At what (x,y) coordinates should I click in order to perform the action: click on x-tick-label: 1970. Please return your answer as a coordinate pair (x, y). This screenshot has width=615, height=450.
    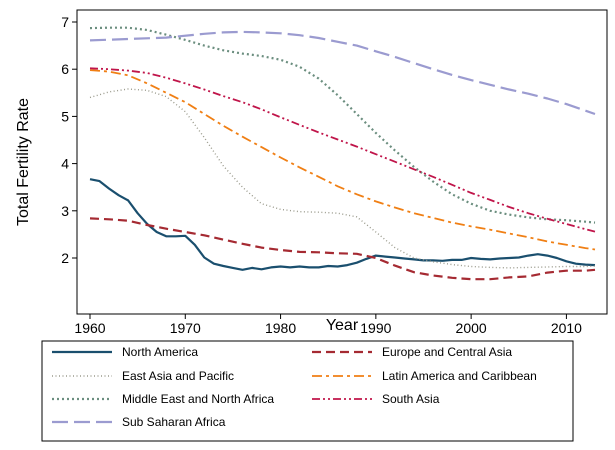
    Looking at the image, I should click on (185, 328).